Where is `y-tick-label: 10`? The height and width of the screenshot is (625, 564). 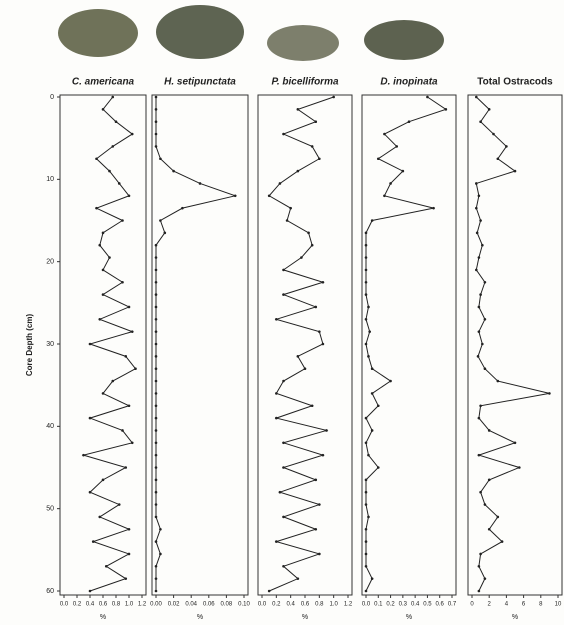 y-tick-label: 10 is located at coordinates (50, 179).